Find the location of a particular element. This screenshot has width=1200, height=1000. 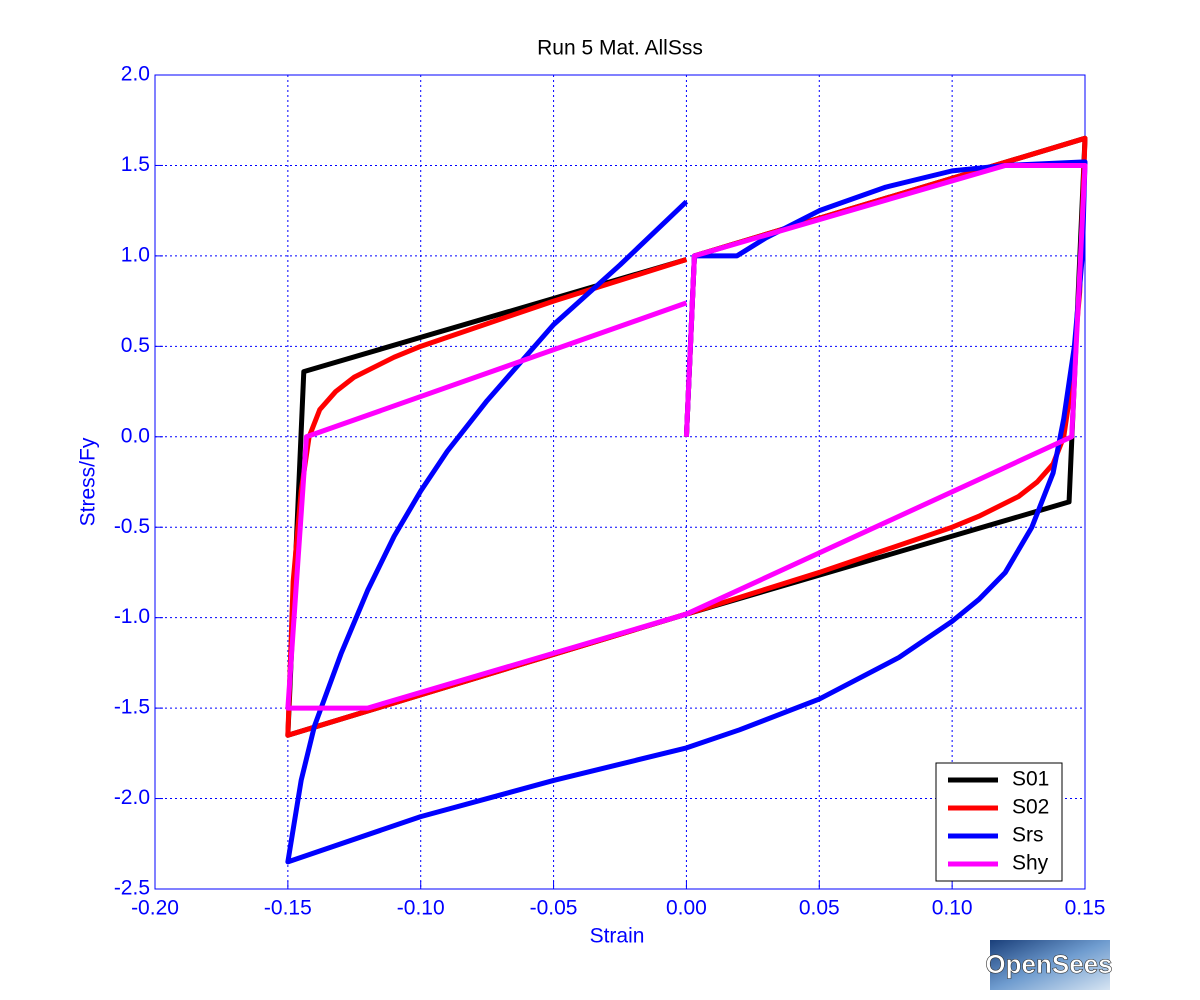

legend-label: S01 is located at coordinates (1030, 779).